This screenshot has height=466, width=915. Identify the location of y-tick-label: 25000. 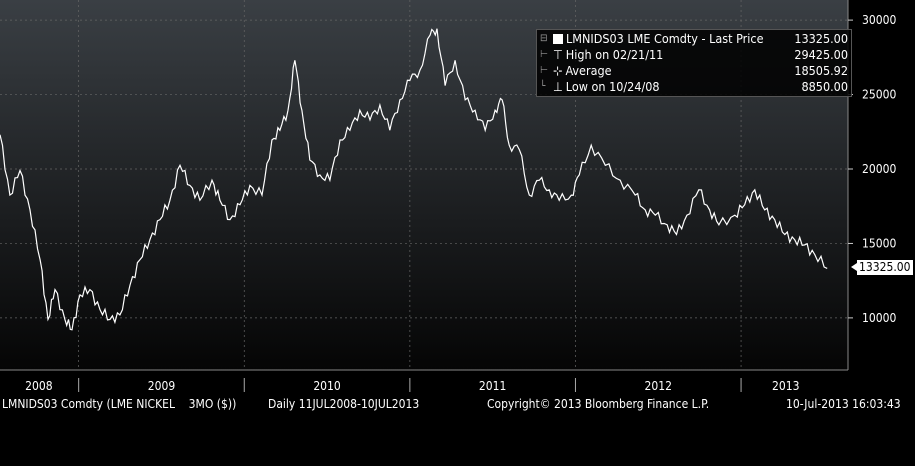
(879, 95).